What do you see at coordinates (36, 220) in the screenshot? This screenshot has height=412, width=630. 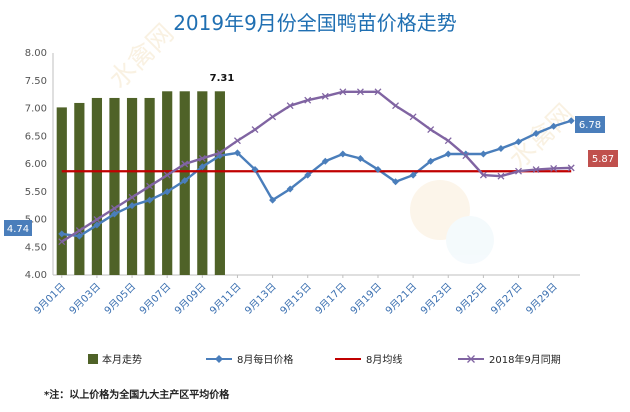 I see `y-tick-label: 5.00` at bounding box center [36, 220].